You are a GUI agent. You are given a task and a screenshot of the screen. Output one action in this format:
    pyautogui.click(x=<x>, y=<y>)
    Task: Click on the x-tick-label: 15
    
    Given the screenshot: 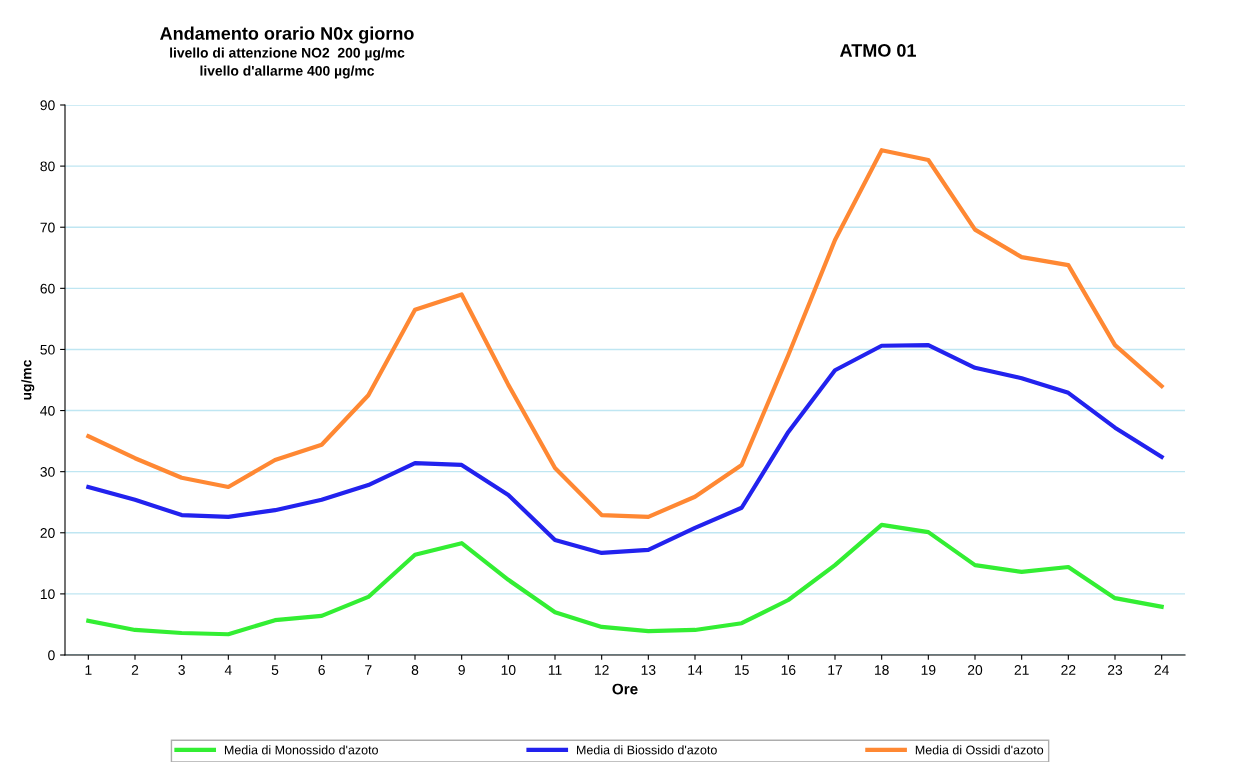 What is the action you would take?
    pyautogui.click(x=742, y=670)
    